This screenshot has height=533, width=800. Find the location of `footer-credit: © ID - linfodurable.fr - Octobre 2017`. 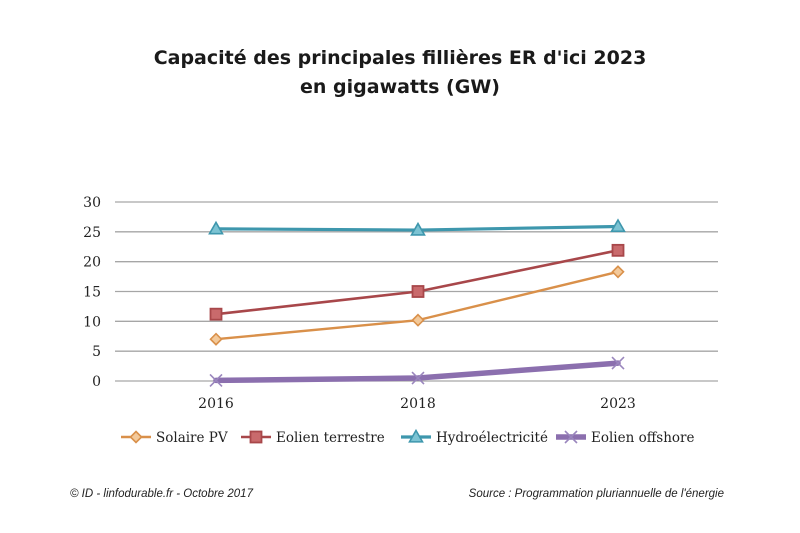

footer-credit: © ID - linfodurable.fr - Octobre 2017 is located at coordinates (161, 494).